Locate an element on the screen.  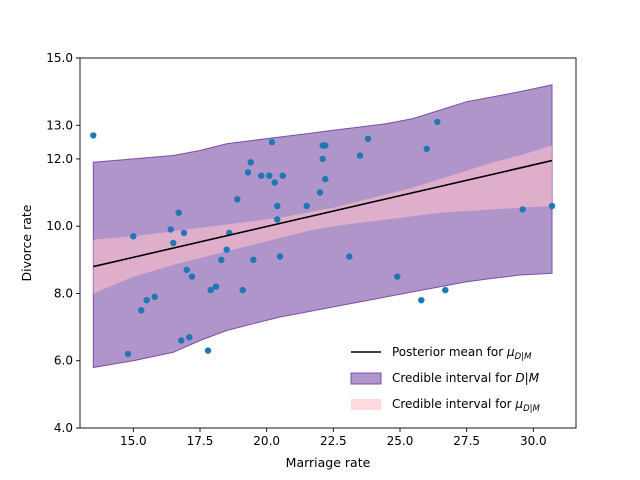
x-tick-label: 27.5 is located at coordinates (466, 441).